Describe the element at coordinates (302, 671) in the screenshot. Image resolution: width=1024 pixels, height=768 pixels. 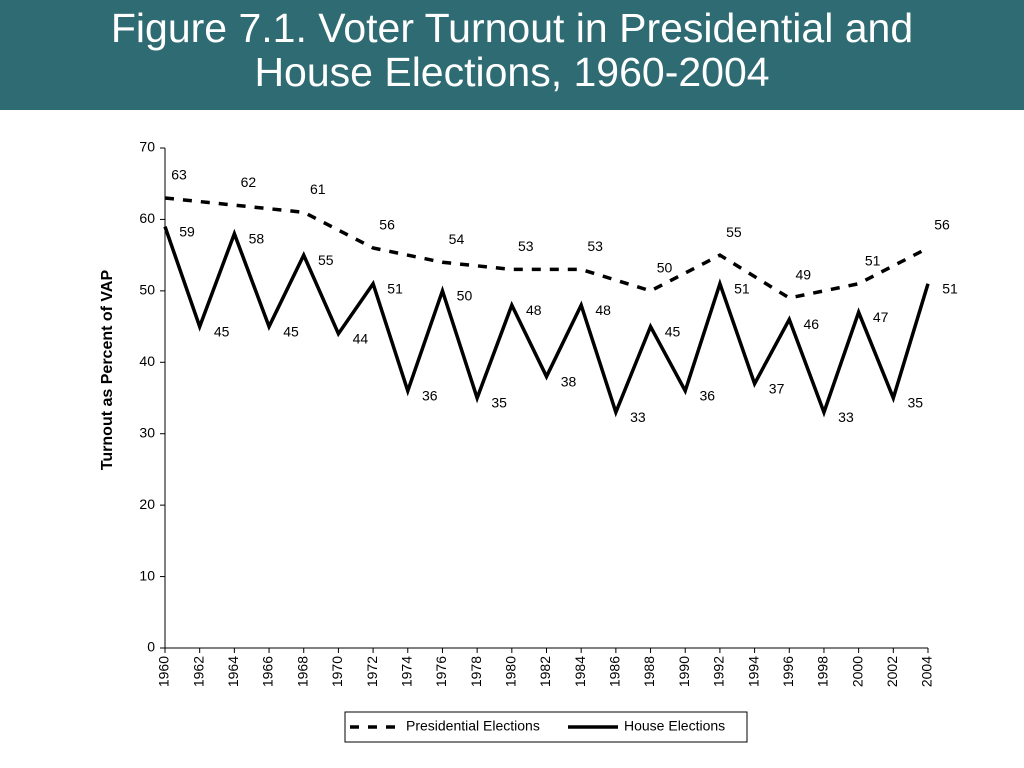
I see `x-tick-label: 1968` at that location.